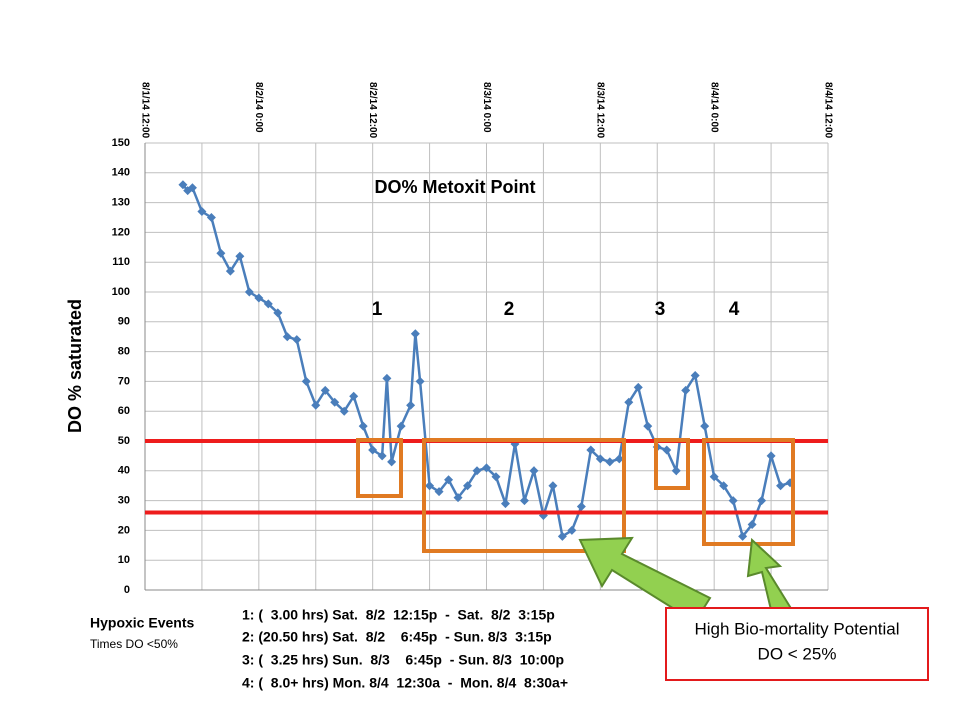  What do you see at coordinates (127, 590) in the screenshot?
I see `y-tick-label: 0` at bounding box center [127, 590].